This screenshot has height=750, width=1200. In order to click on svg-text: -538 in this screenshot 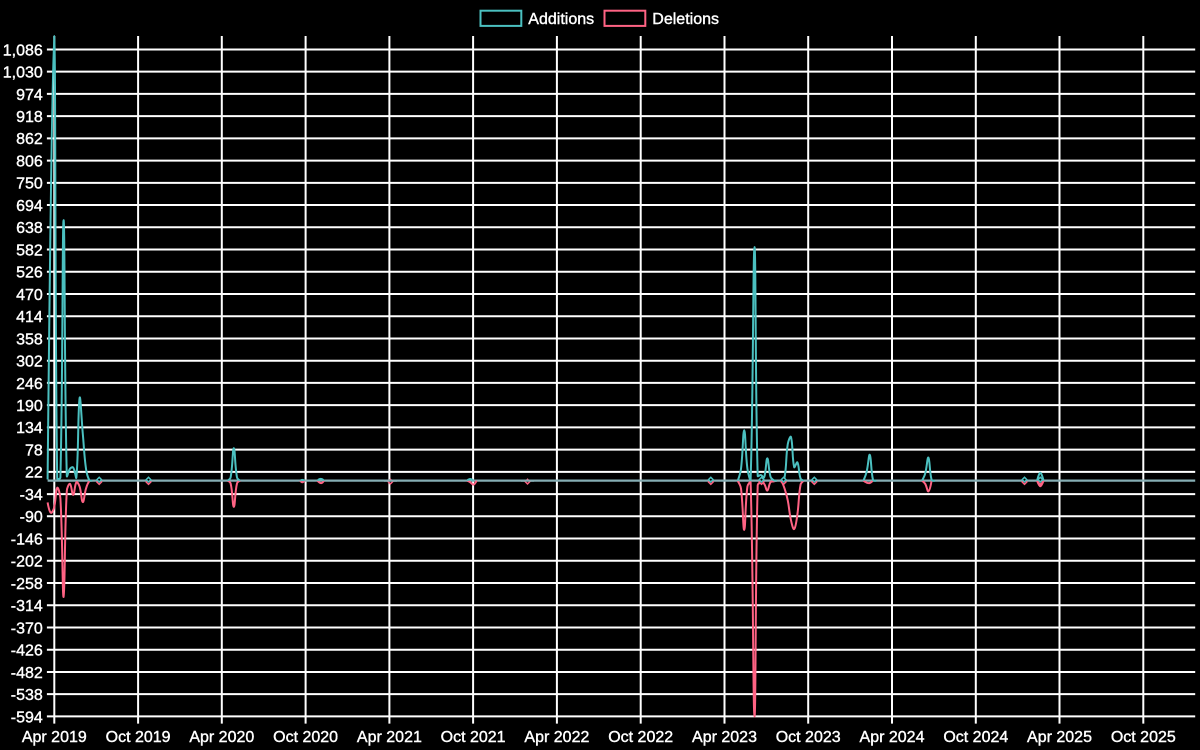, I will do `click(27, 695)`.